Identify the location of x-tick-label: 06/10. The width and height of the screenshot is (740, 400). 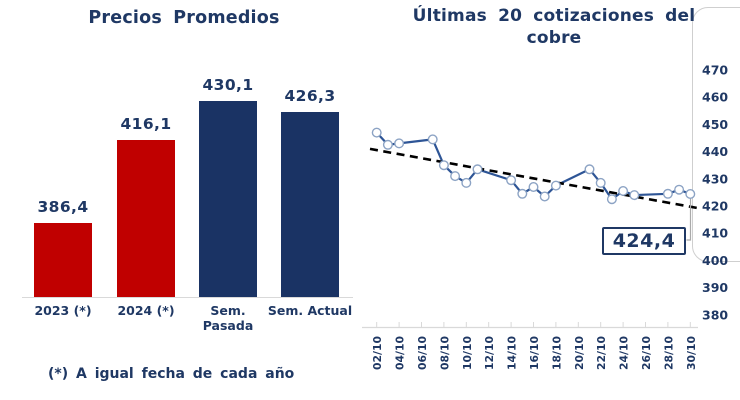
(422, 353).